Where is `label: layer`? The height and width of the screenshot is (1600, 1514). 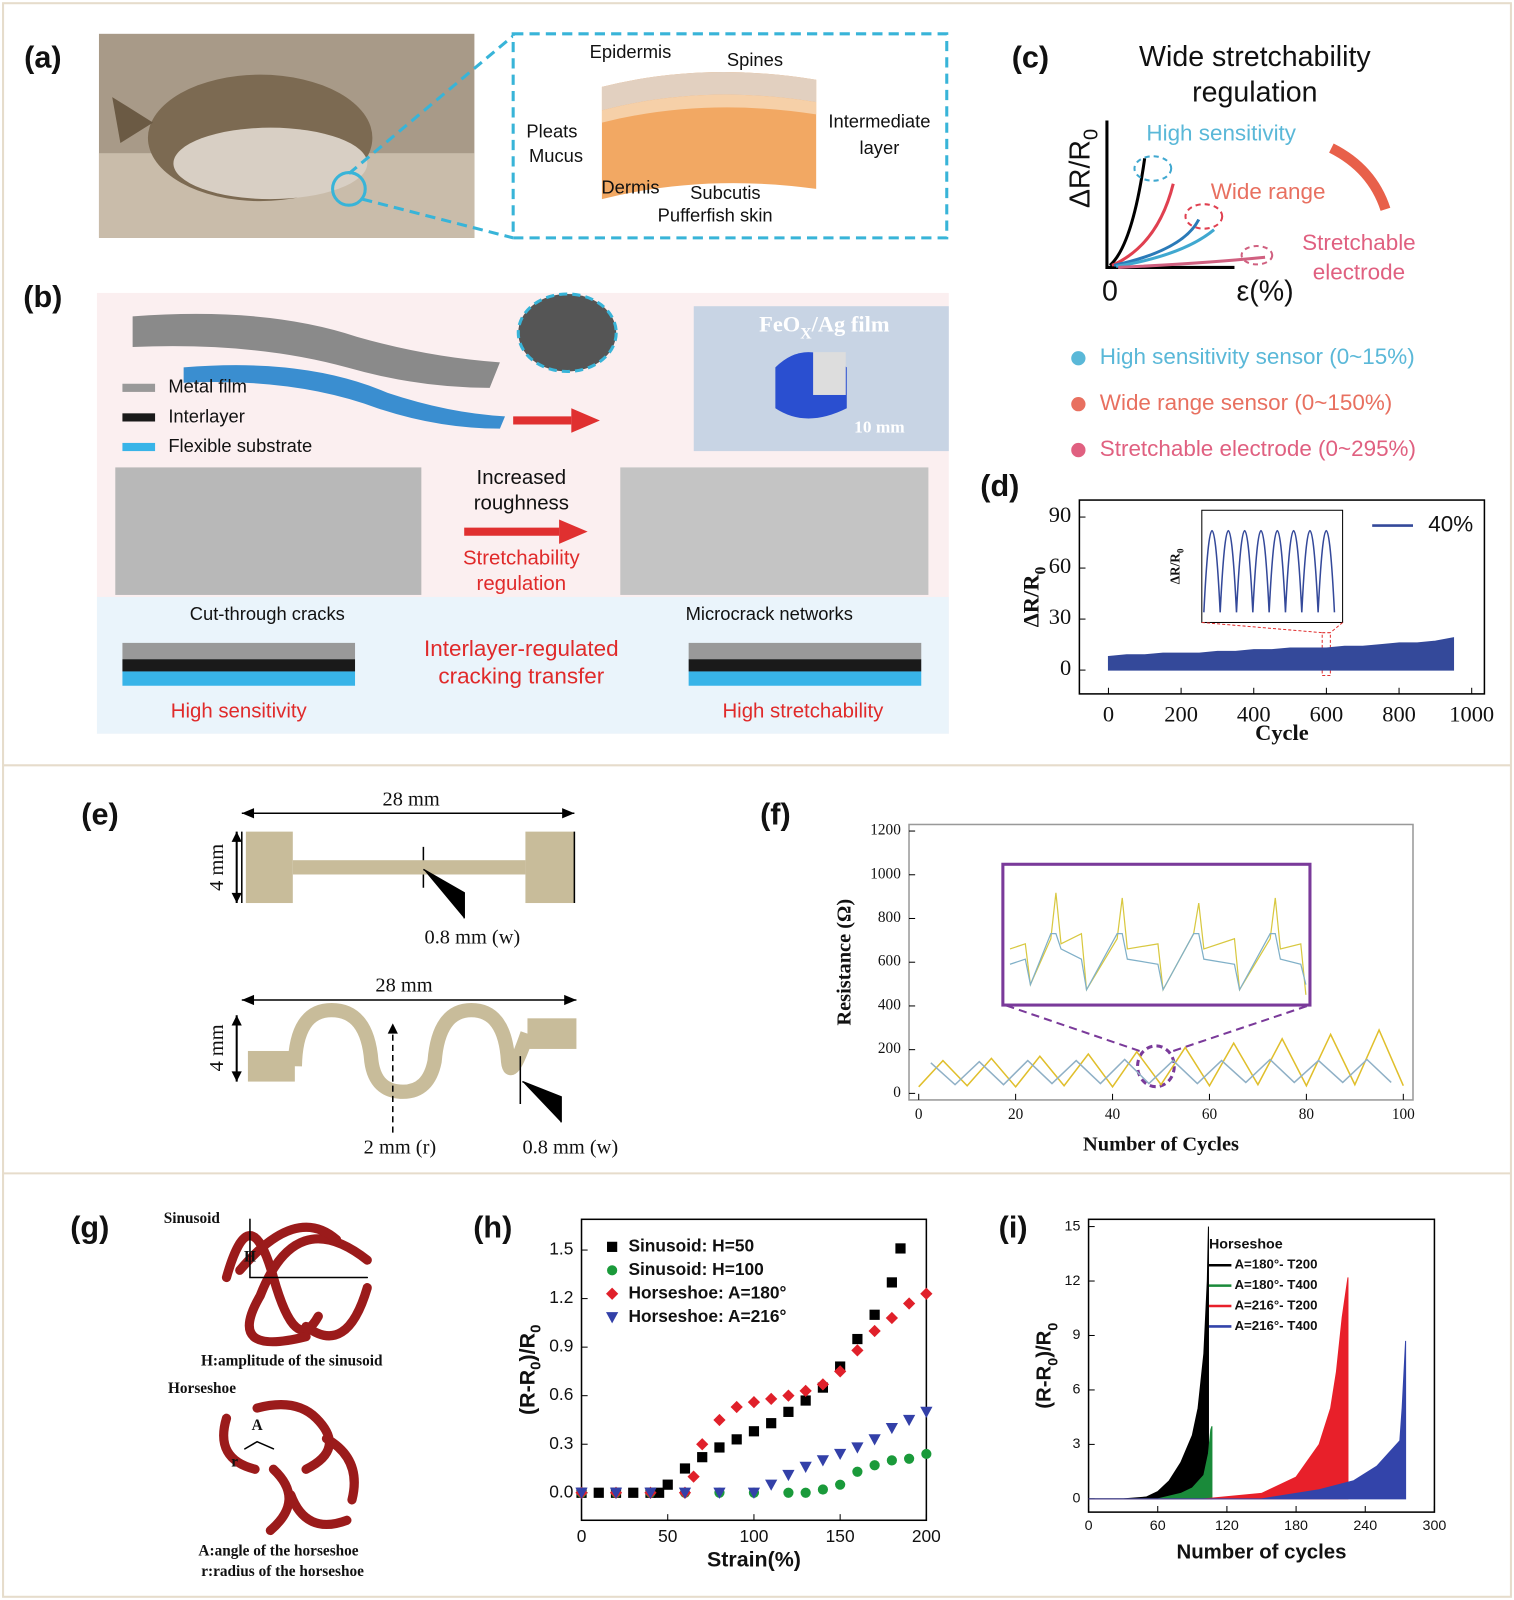 label: layer is located at coordinates (880, 147).